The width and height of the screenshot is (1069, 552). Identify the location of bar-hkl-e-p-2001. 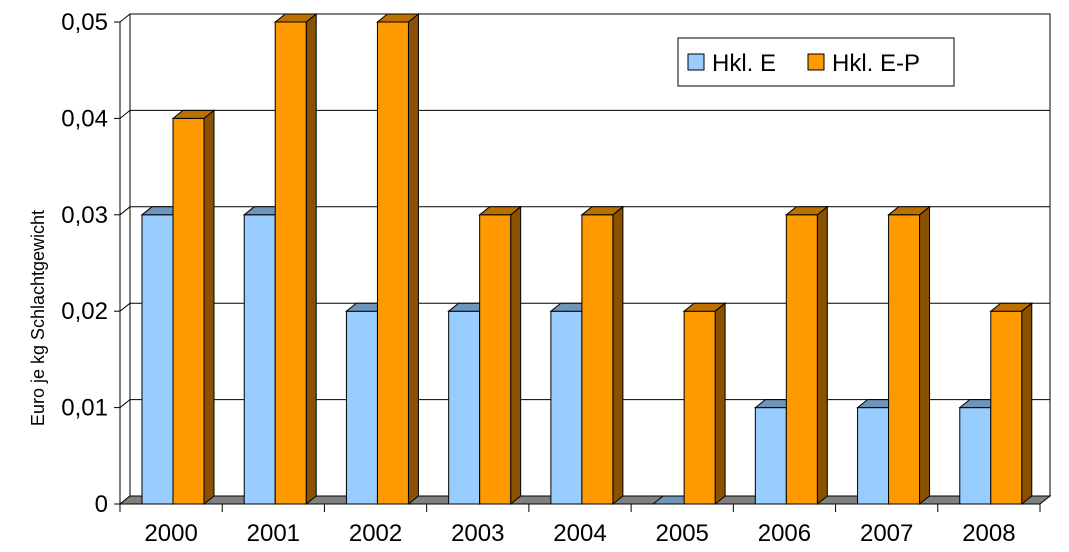
(295, 259).